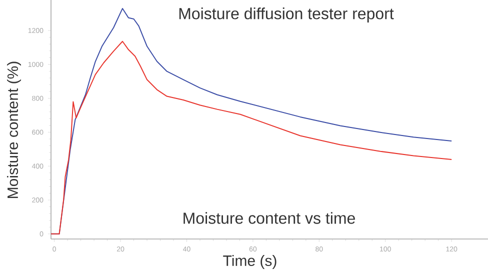 The height and width of the screenshot is (270, 488). Describe the element at coordinates (14, 130) in the screenshot. I see `y-axis-title: Moisture content (%)` at that location.